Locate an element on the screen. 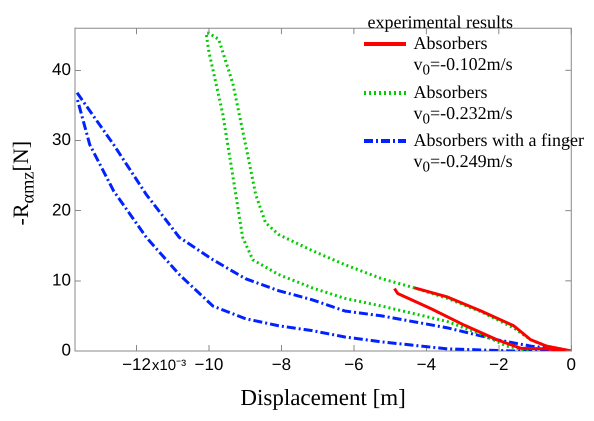  x-tick-label: −6 is located at coordinates (354, 364).